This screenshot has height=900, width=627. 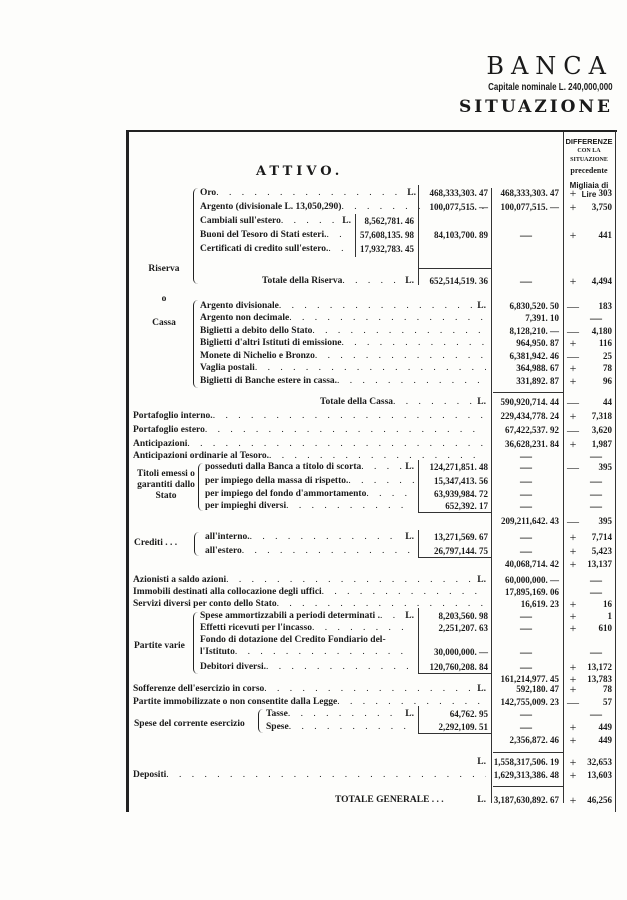 I want to click on table-row: Oro L. 468,333,303. 47 468,333,303. 47 +303, so click(x=313, y=193).